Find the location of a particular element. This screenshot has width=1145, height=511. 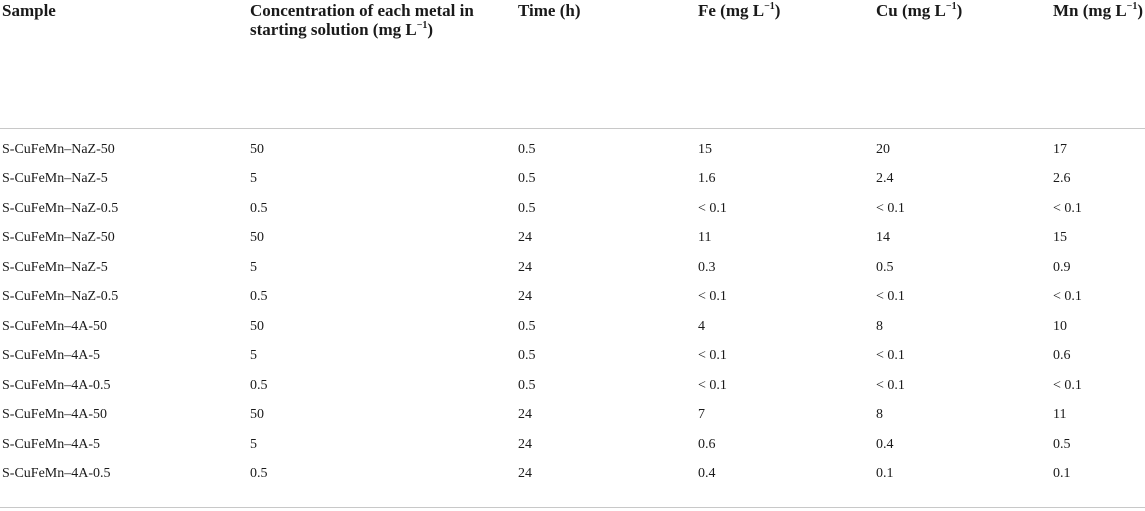

header-cu: Cu (mg L−1) is located at coordinates (964, 64).